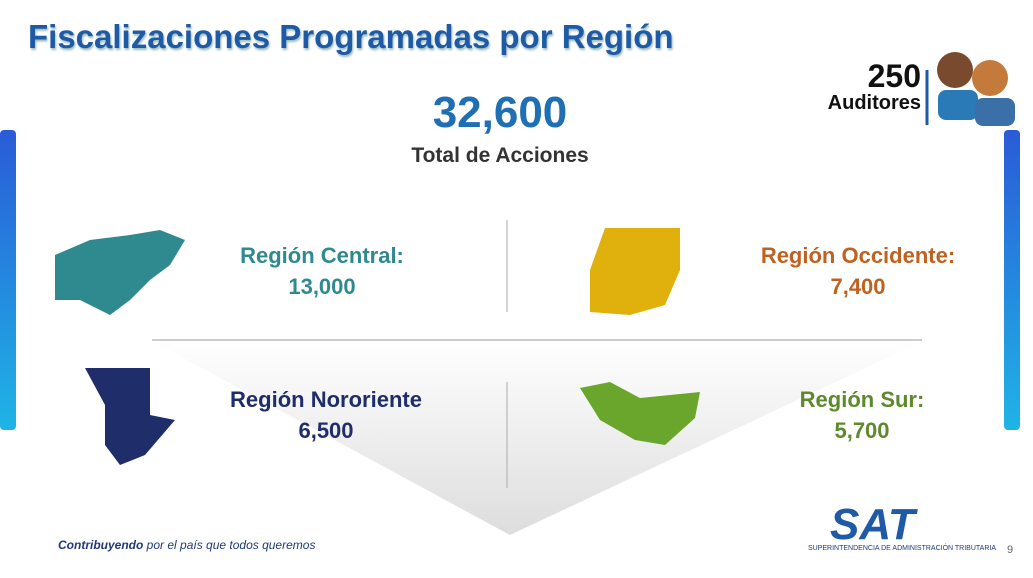 This screenshot has width=1033, height=578. I want to click on title: Fiscalizaciones Programadas por Región, so click(351, 36).